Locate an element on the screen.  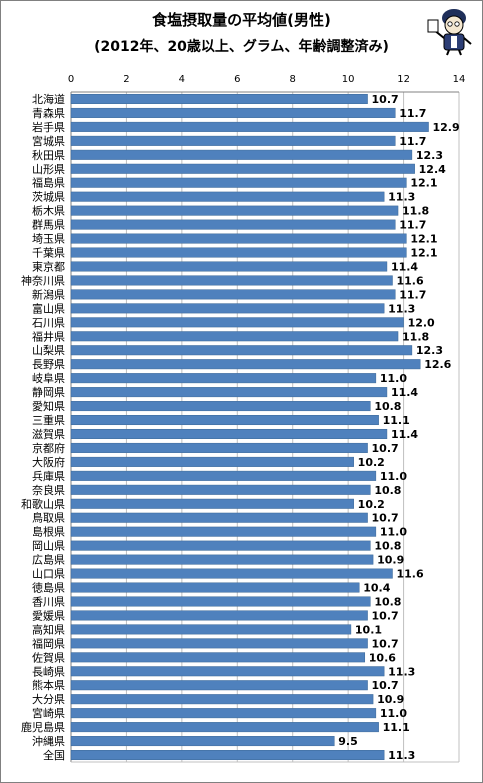
value-label: 11.8 is located at coordinates (415, 211).